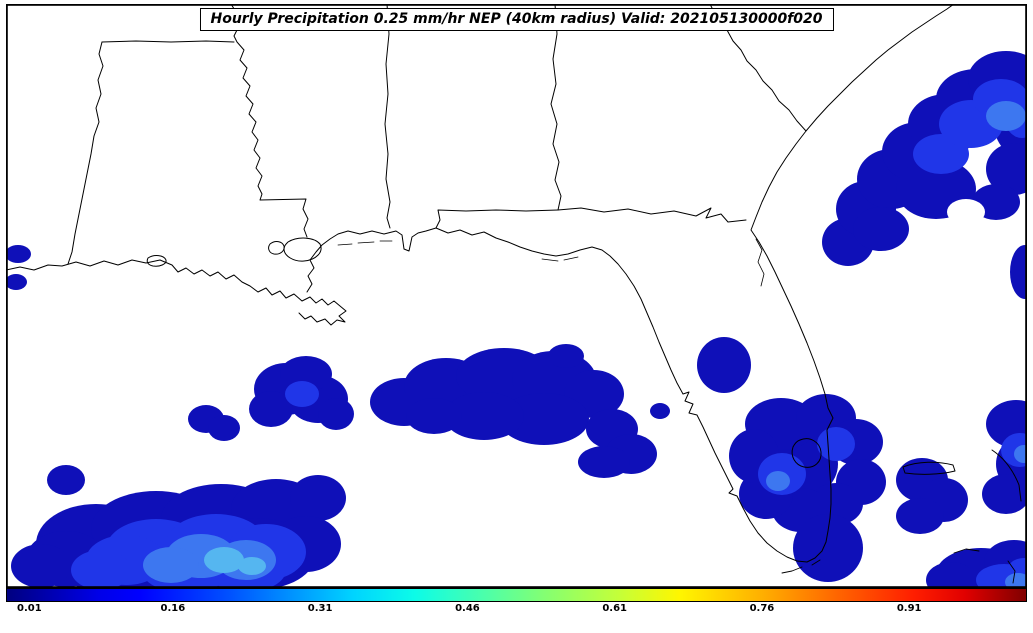 The width and height of the screenshot is (1033, 633). What do you see at coordinates (560, 259) in the screenshot?
I see `barrier-islands-apalachicola` at bounding box center [560, 259].